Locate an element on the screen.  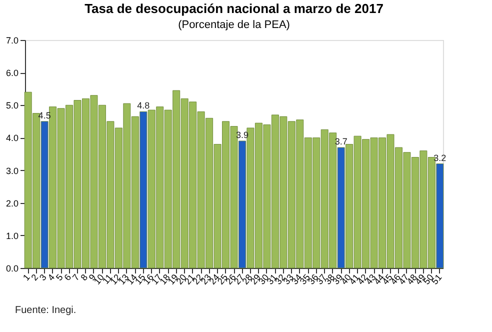
x-tick-label: 3 is located at coordinates (43, 277).